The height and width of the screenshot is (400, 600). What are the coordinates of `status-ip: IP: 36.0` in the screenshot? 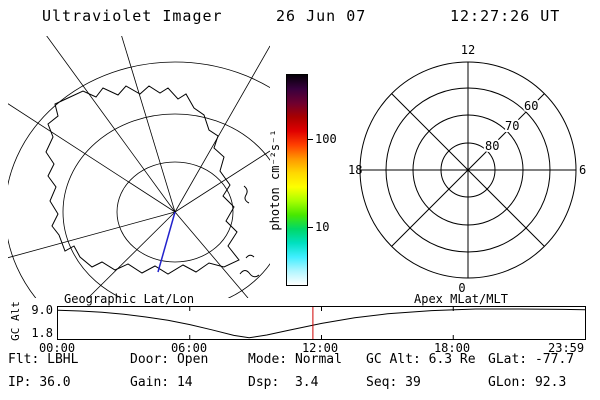 It's located at (39, 382).